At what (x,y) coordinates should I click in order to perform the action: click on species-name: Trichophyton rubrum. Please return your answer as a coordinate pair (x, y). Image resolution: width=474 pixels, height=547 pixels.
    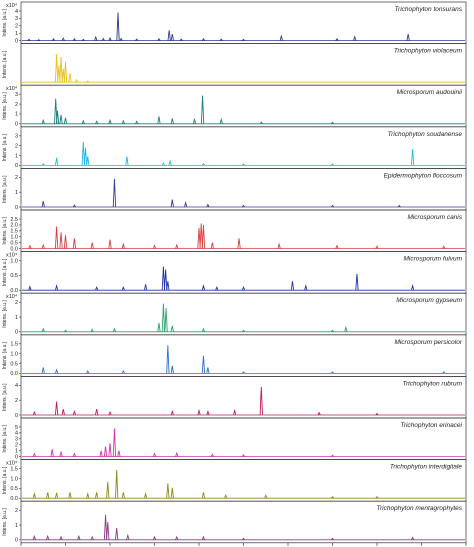
    Looking at the image, I should click on (433, 383).